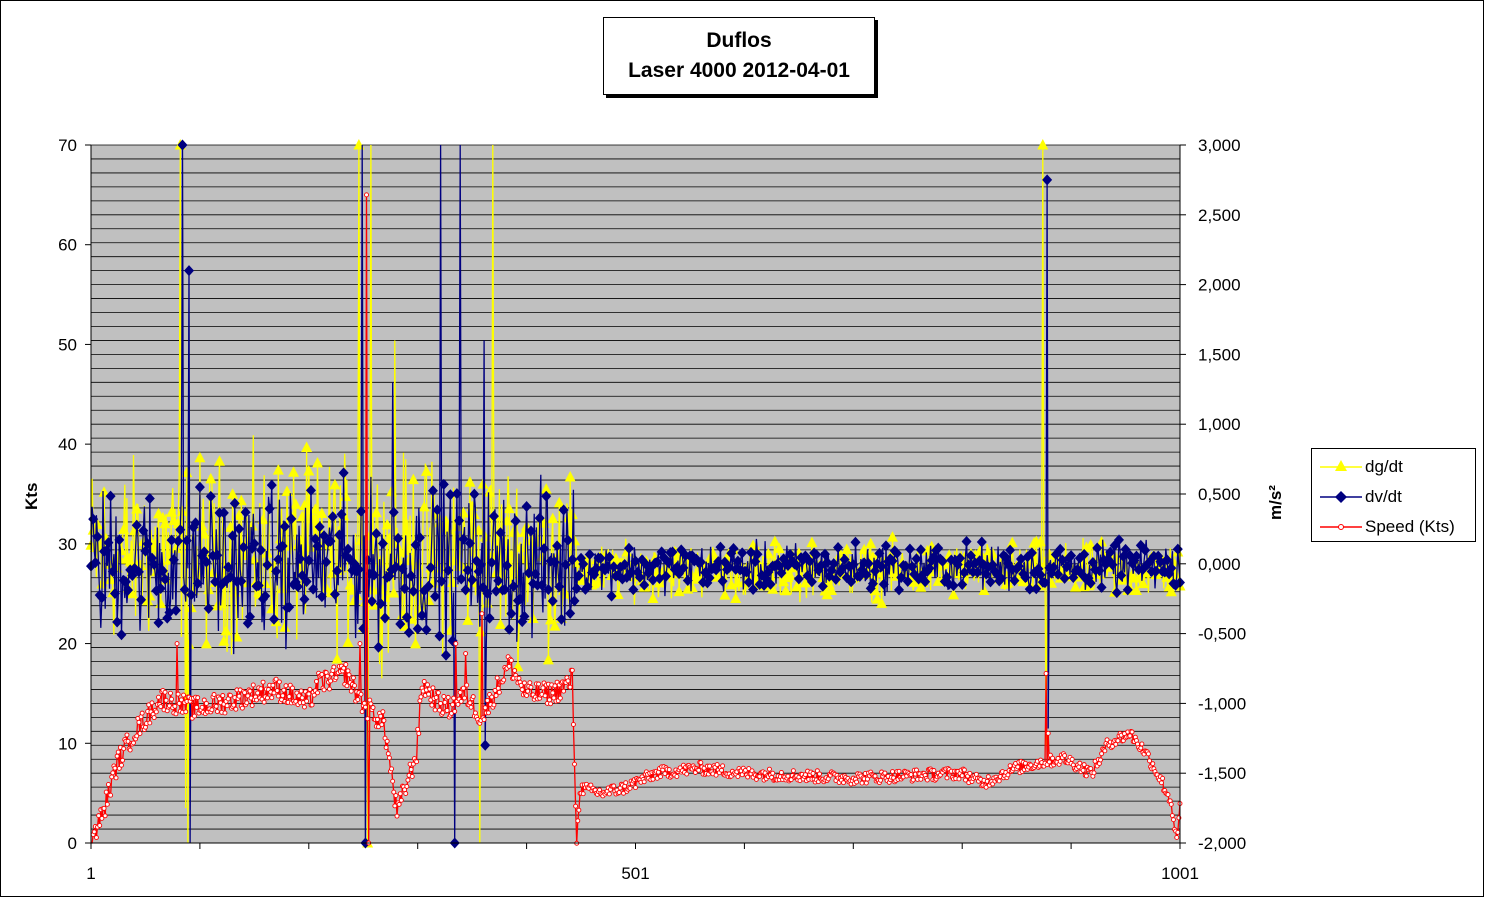 This screenshot has height=899, width=1486. What do you see at coordinates (1393, 496) in the screenshot?
I see `legend-item-dv-dt: dv/dt` at bounding box center [1393, 496].